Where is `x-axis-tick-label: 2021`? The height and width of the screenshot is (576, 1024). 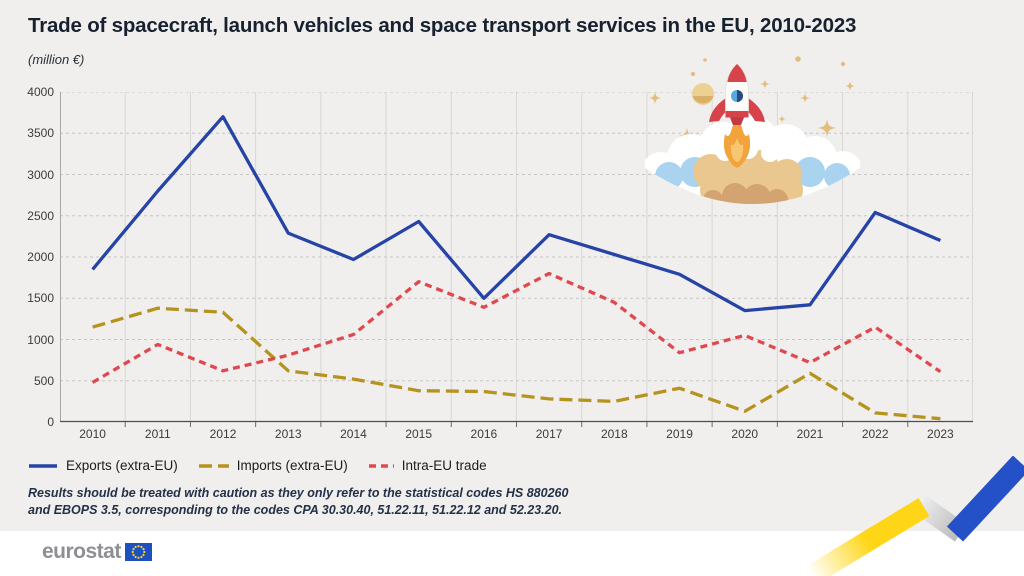 x-axis-tick-label: 2021 is located at coordinates (810, 434).